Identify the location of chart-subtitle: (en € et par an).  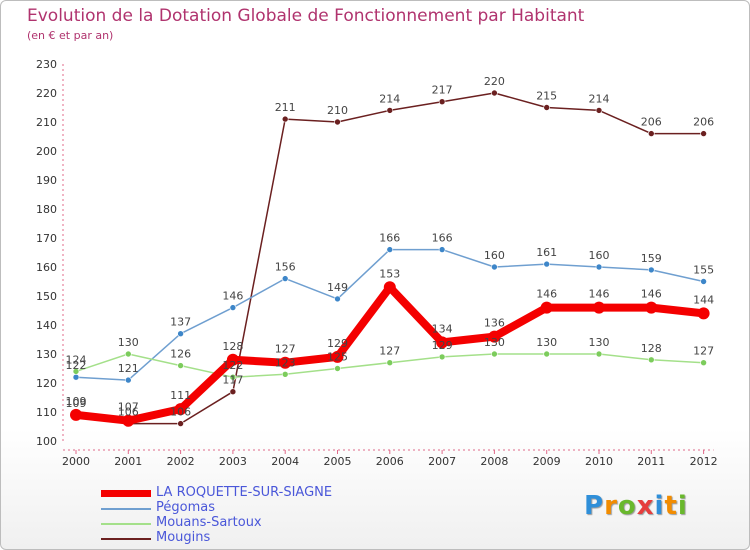
(70, 35).